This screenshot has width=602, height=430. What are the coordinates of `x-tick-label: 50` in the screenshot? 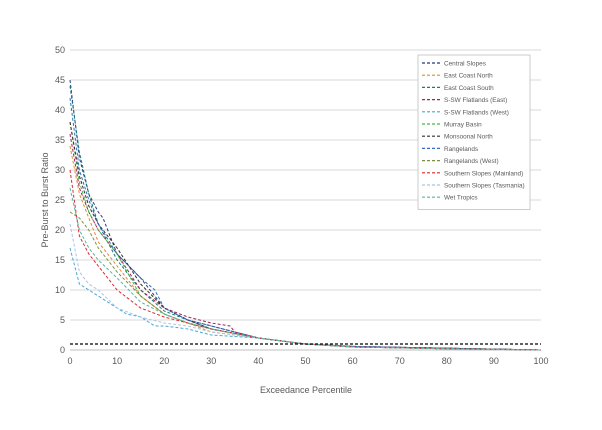 It's located at (305, 361).